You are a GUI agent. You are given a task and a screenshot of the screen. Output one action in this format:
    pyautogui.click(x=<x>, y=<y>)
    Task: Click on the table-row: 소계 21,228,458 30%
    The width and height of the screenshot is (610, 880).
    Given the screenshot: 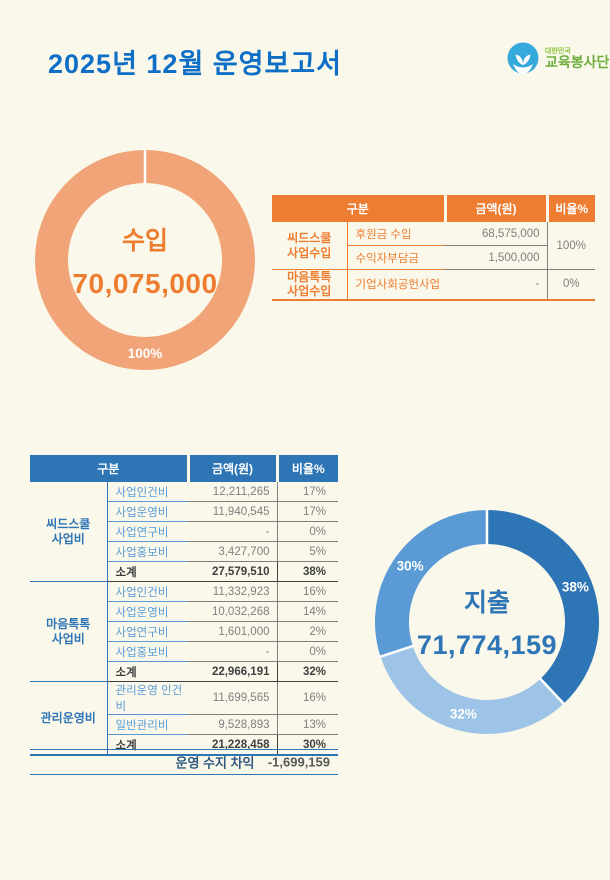 What is the action you would take?
    pyautogui.click(x=184, y=745)
    